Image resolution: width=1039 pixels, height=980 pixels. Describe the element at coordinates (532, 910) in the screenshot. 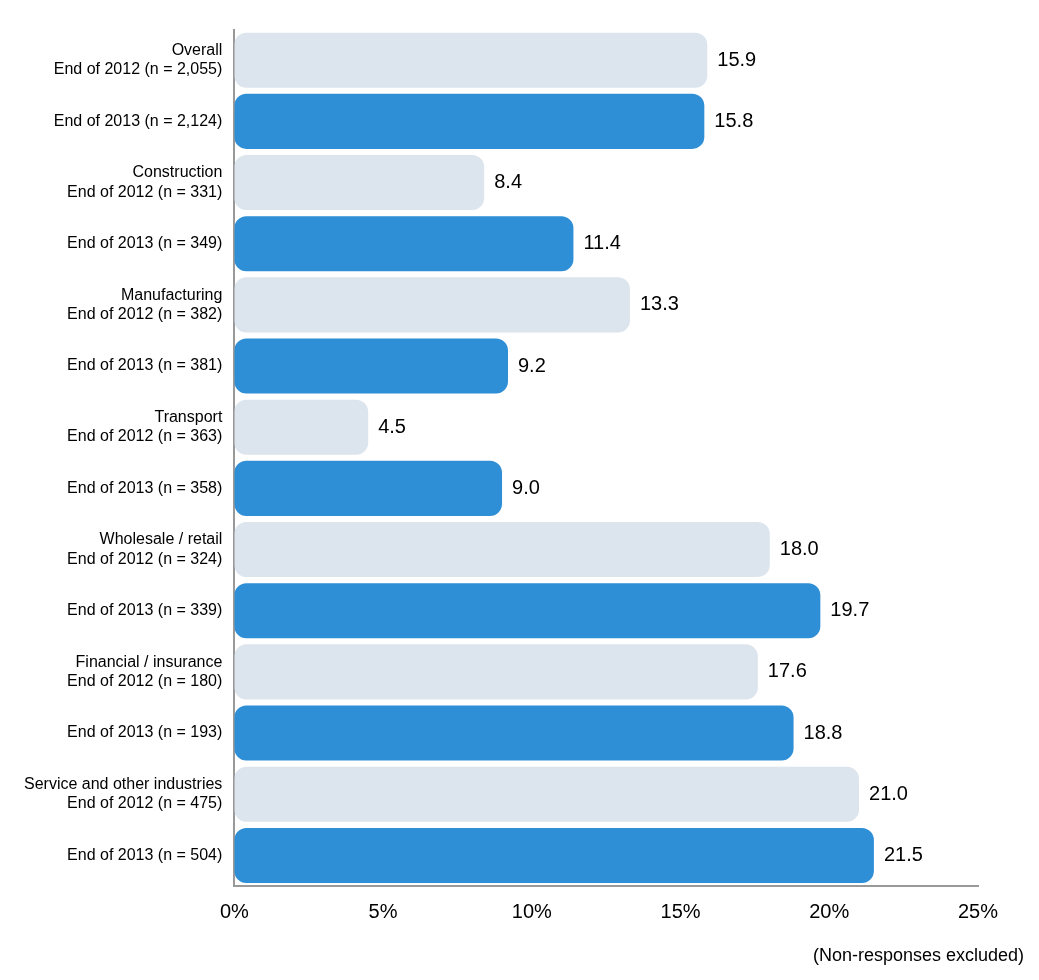

I see `x-tick-label: 10%` at that location.